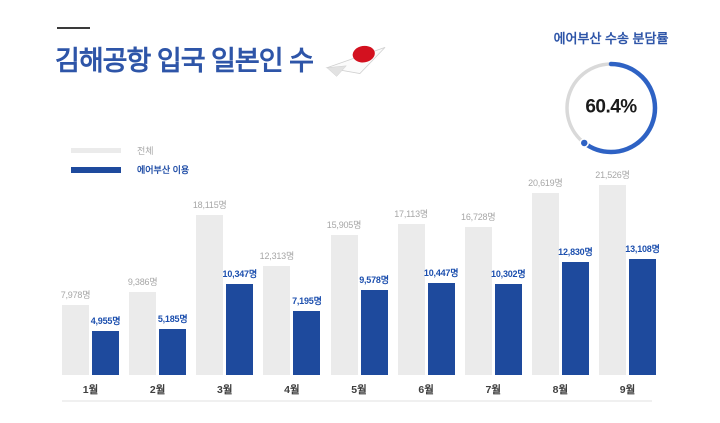 The width and height of the screenshot is (720, 423). Describe the element at coordinates (145, 151) in the screenshot. I see `legend-label-total: 전체` at that location.